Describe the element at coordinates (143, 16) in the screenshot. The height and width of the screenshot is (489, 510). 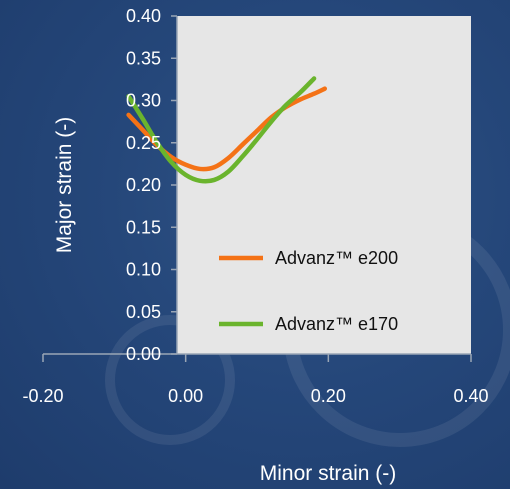
I see `y-tick-label: 0.40` at that location.